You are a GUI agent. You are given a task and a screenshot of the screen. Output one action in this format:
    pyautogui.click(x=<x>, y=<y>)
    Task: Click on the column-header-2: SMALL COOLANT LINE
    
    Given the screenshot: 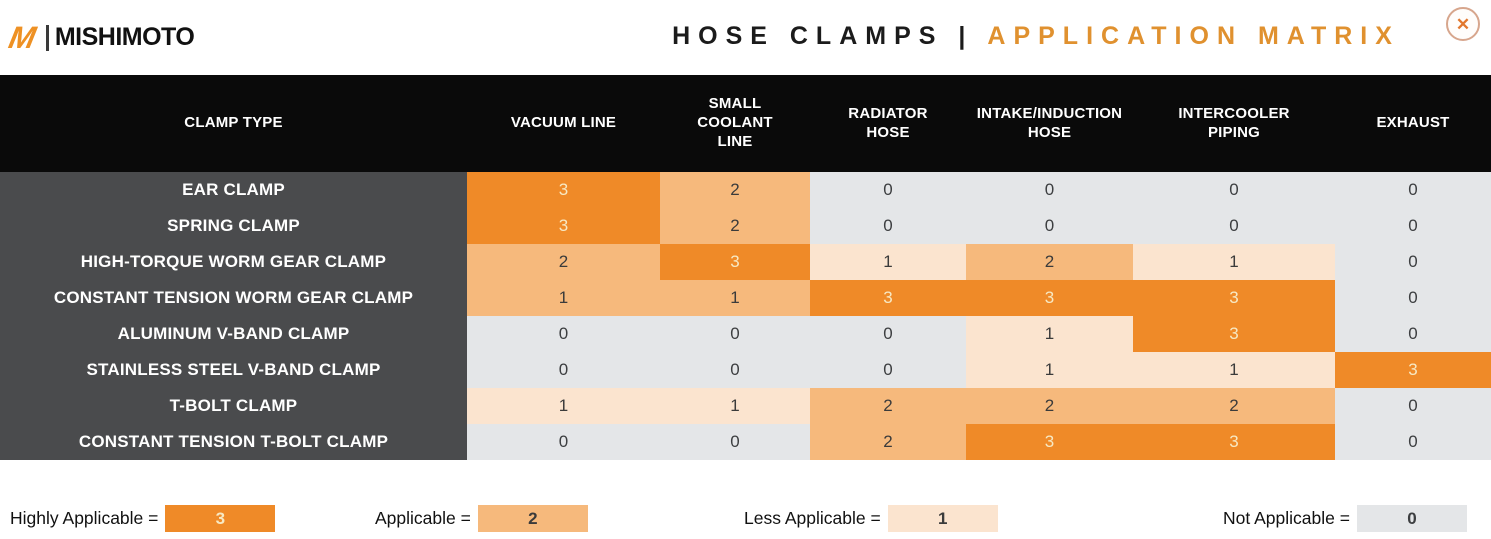 What is the action you would take?
    pyautogui.click(x=735, y=123)
    